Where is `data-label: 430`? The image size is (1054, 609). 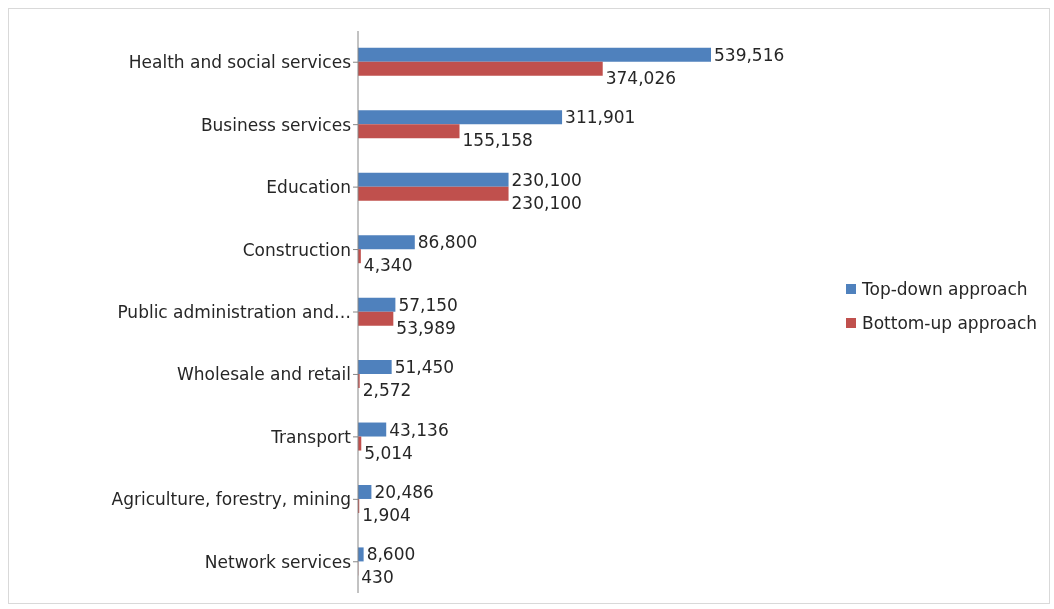
data-label: 430 is located at coordinates (377, 577).